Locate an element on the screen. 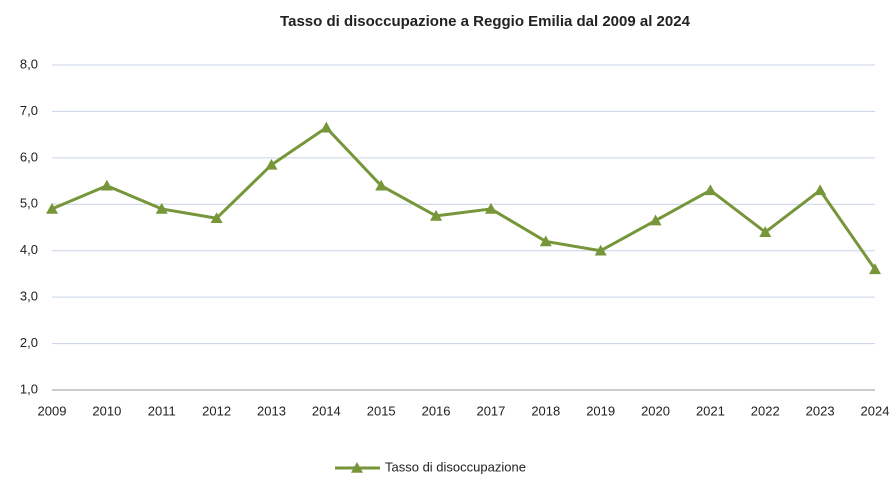 Image resolution: width=896 pixels, height=480 pixels. x-tick-label: 2021 is located at coordinates (710, 410).